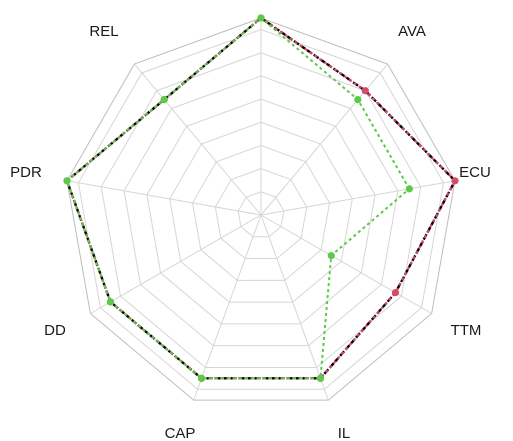 The width and height of the screenshot is (513, 441). What do you see at coordinates (331, 255) in the screenshot?
I see `series-3-point-ttm` at bounding box center [331, 255].